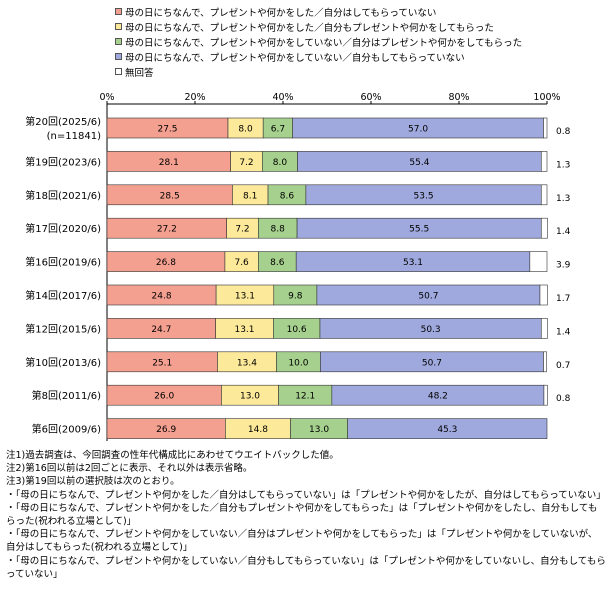 The width and height of the screenshot is (611, 594). What do you see at coordinates (172, 455) in the screenshot?
I see `footnote: 注1)過去調査は、今回調査の性年代構成比にあわせてウエイトバックした値。` at bounding box center [172, 455].